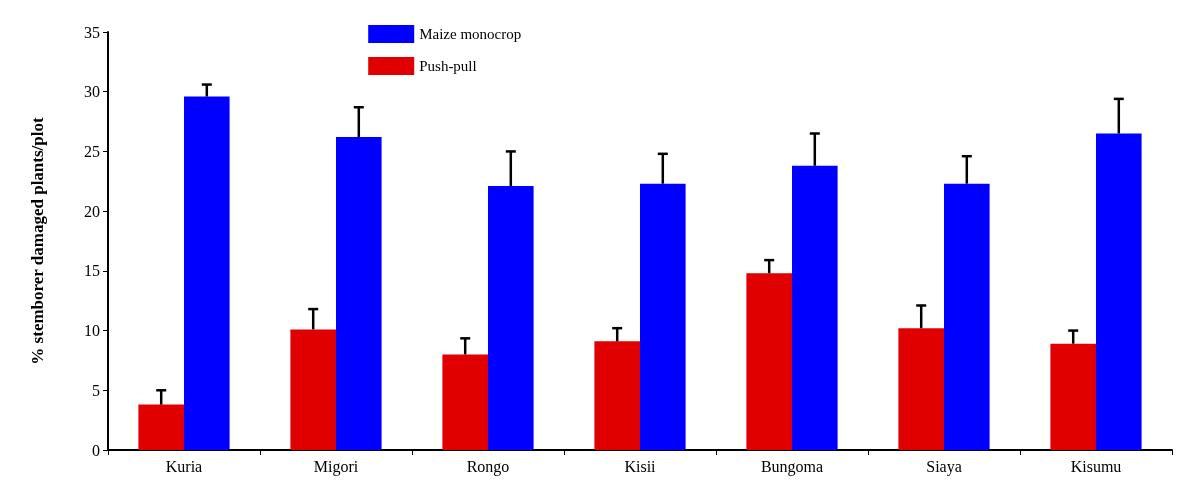  I want to click on legend-label: Push-pull, so click(448, 66).